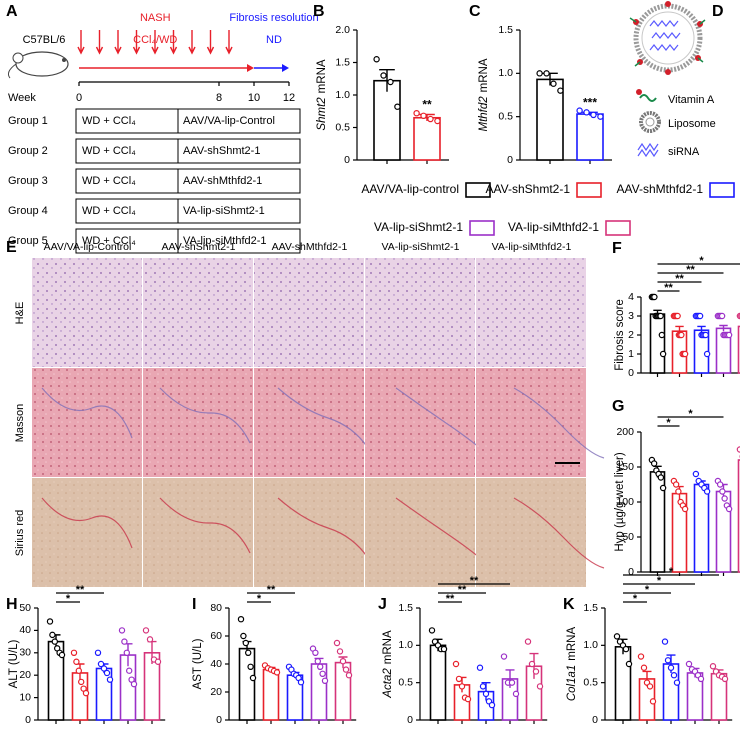 The height and width of the screenshot is (734, 740). What do you see at coordinates (155, 18) in the screenshot?
I see `phase-label: NASH` at bounding box center [155, 18].